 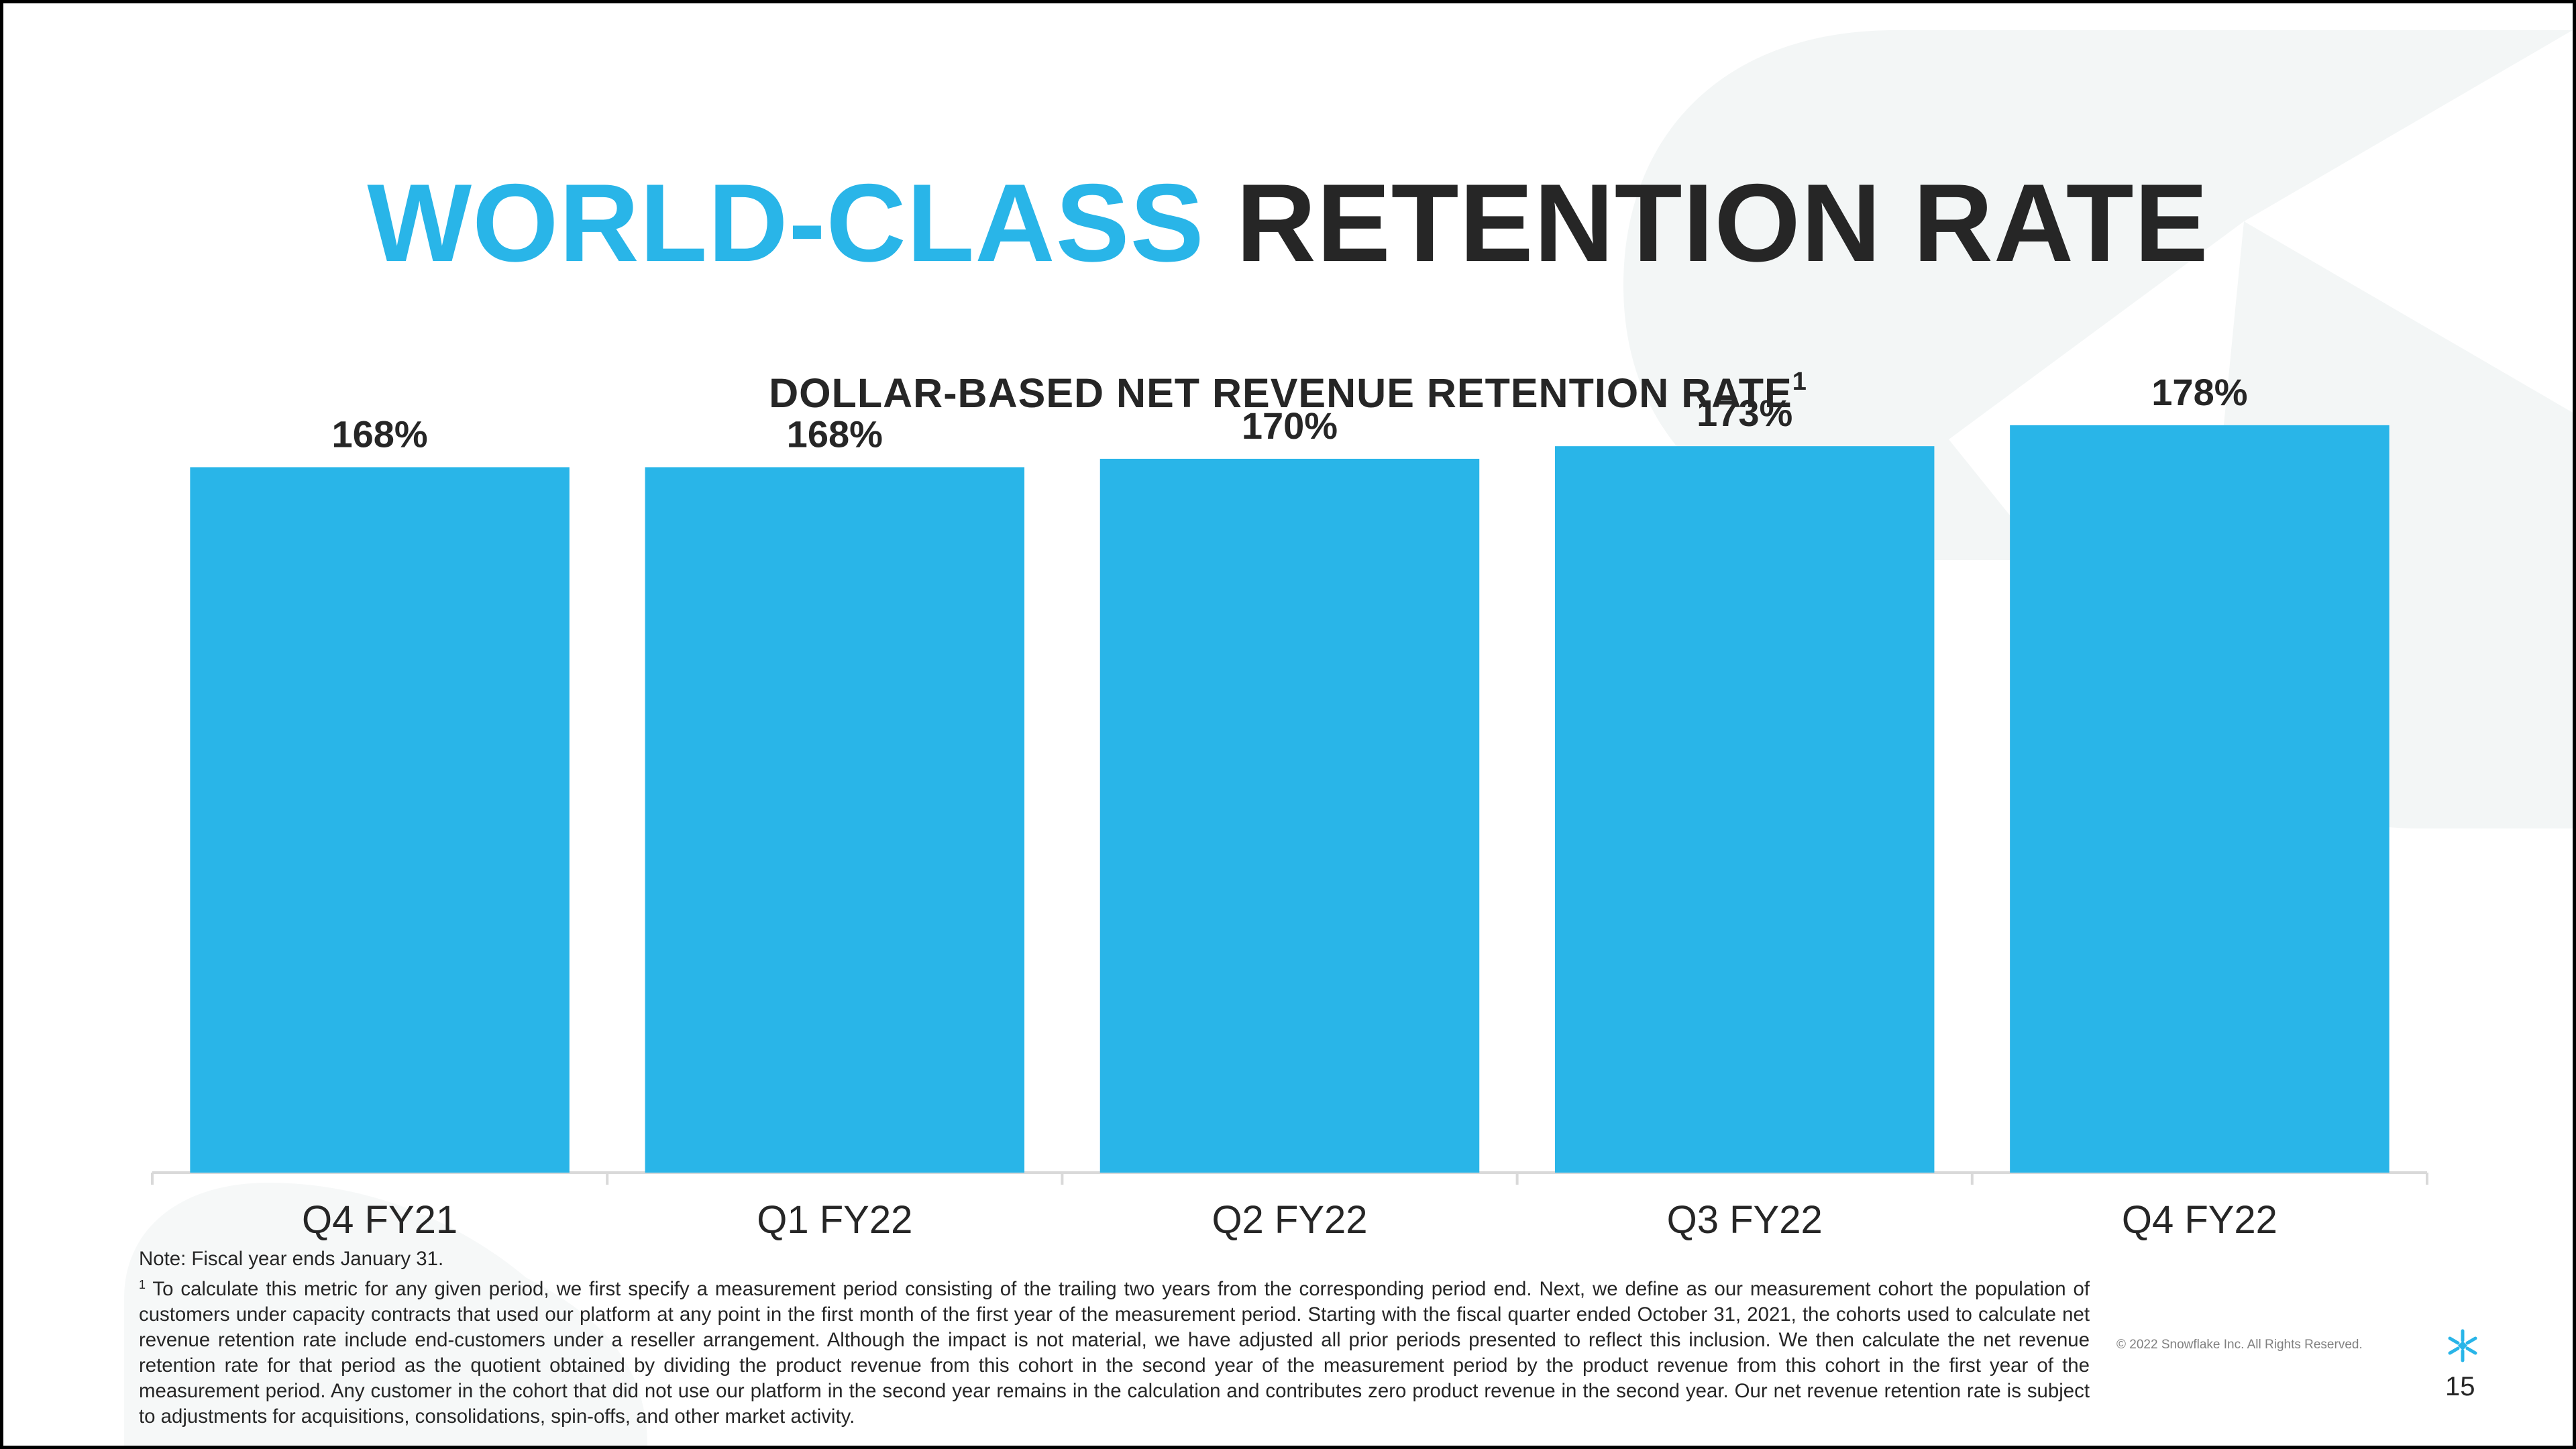 I want to click on data-label: 178%, so click(x=2199, y=392).